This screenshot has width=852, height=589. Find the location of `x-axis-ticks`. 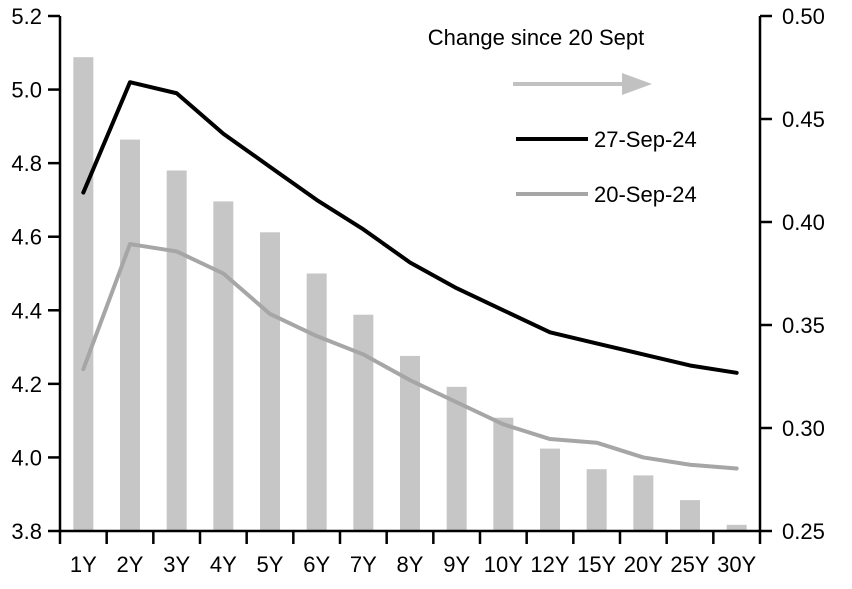

x-axis-ticks is located at coordinates (410, 537).